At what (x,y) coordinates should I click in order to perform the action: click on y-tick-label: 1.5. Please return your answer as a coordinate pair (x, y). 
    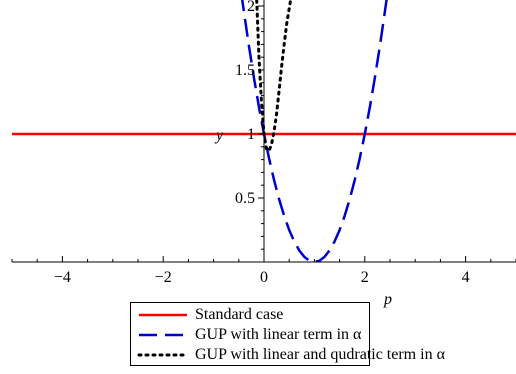
    Looking at the image, I should click on (245, 70).